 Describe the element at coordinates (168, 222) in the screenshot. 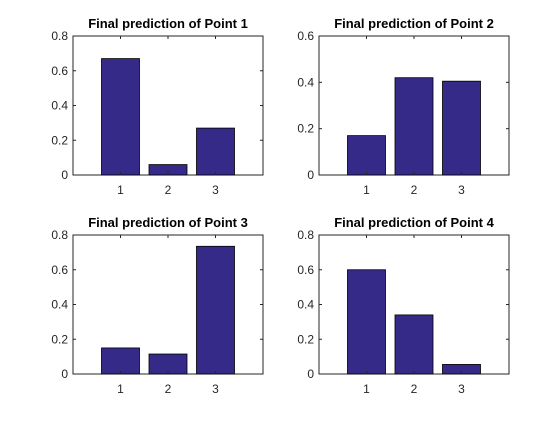

I see `chart-title: Final prediction of Point 3` at that location.